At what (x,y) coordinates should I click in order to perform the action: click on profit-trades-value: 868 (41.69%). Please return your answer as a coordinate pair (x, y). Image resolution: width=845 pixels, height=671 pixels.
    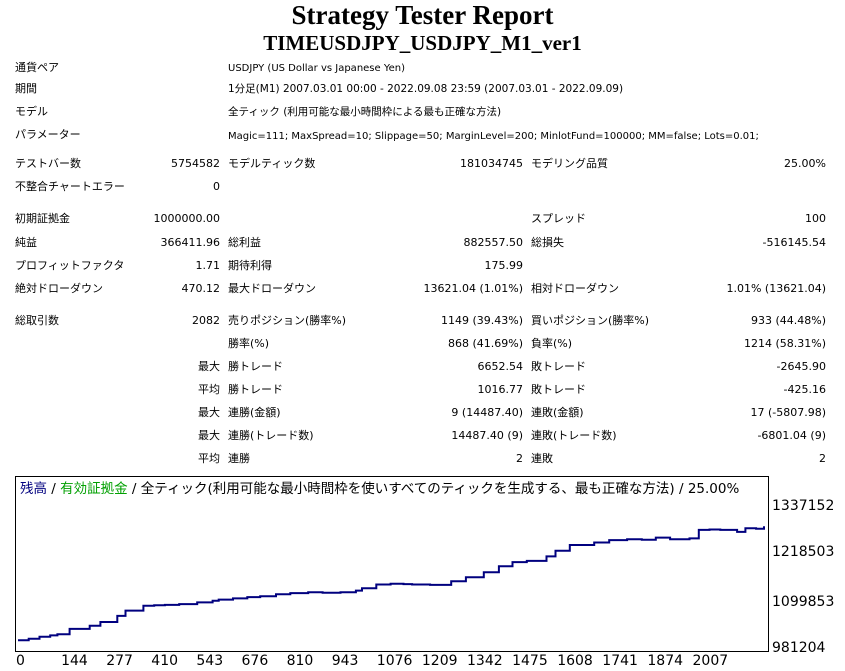
    Looking at the image, I should click on (485, 343).